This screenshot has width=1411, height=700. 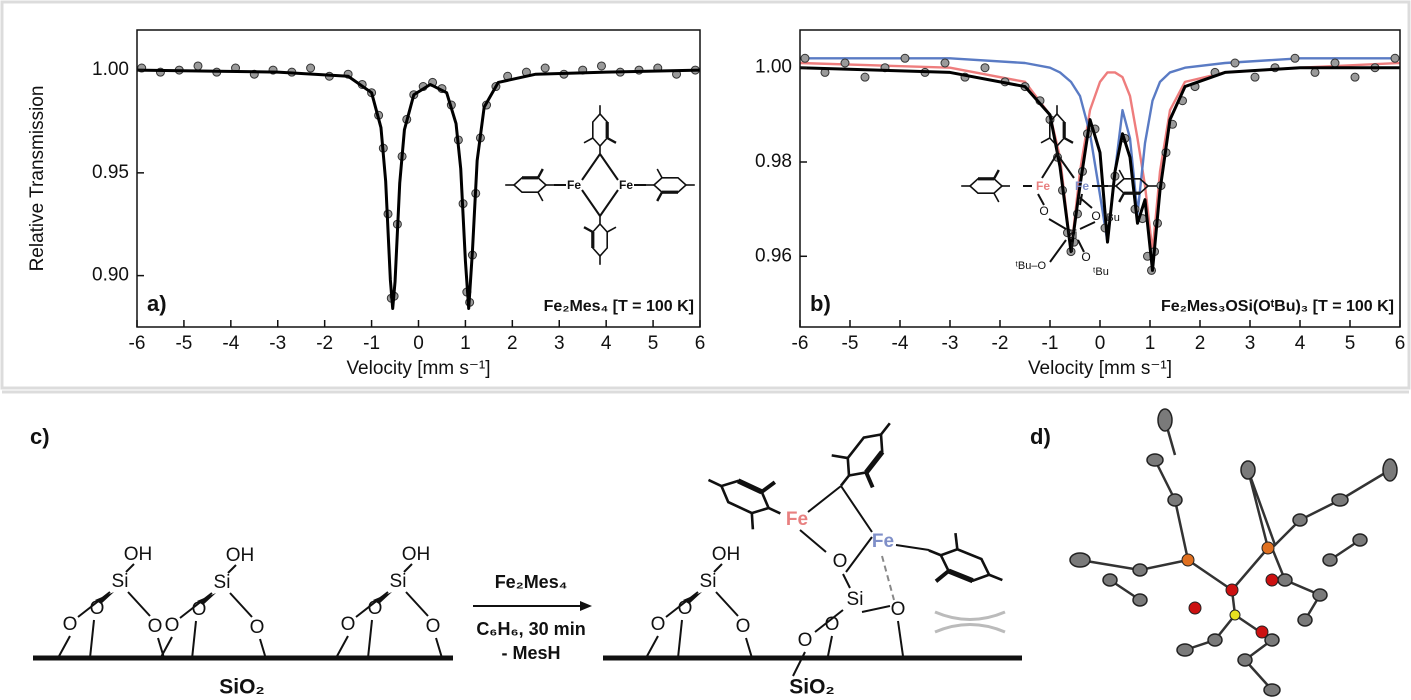 I want to click on panel-label: a), so click(x=157, y=303).